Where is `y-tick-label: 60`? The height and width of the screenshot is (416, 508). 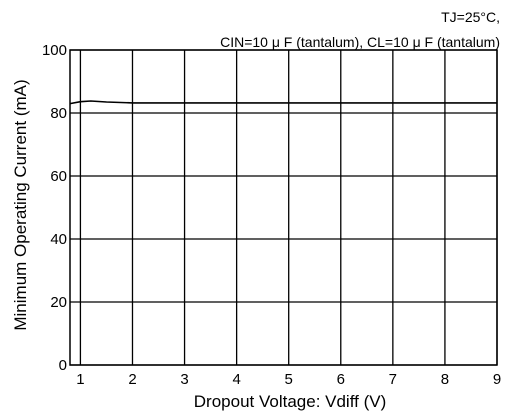 y-tick-label: 60 is located at coordinates (58, 176).